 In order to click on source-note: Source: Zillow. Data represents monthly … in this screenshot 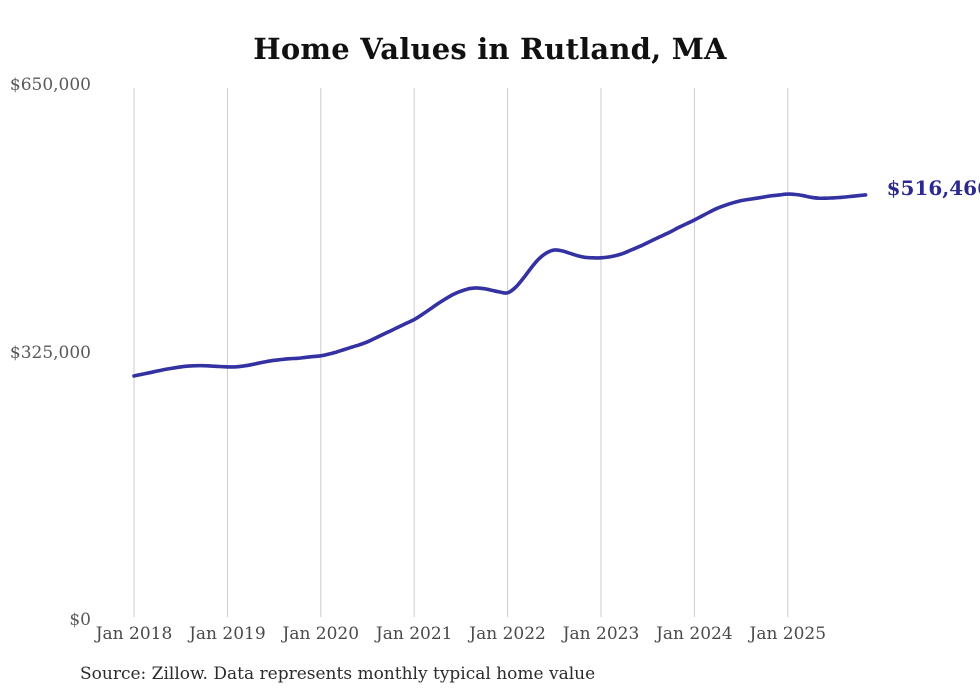, I will do `click(338, 674)`.